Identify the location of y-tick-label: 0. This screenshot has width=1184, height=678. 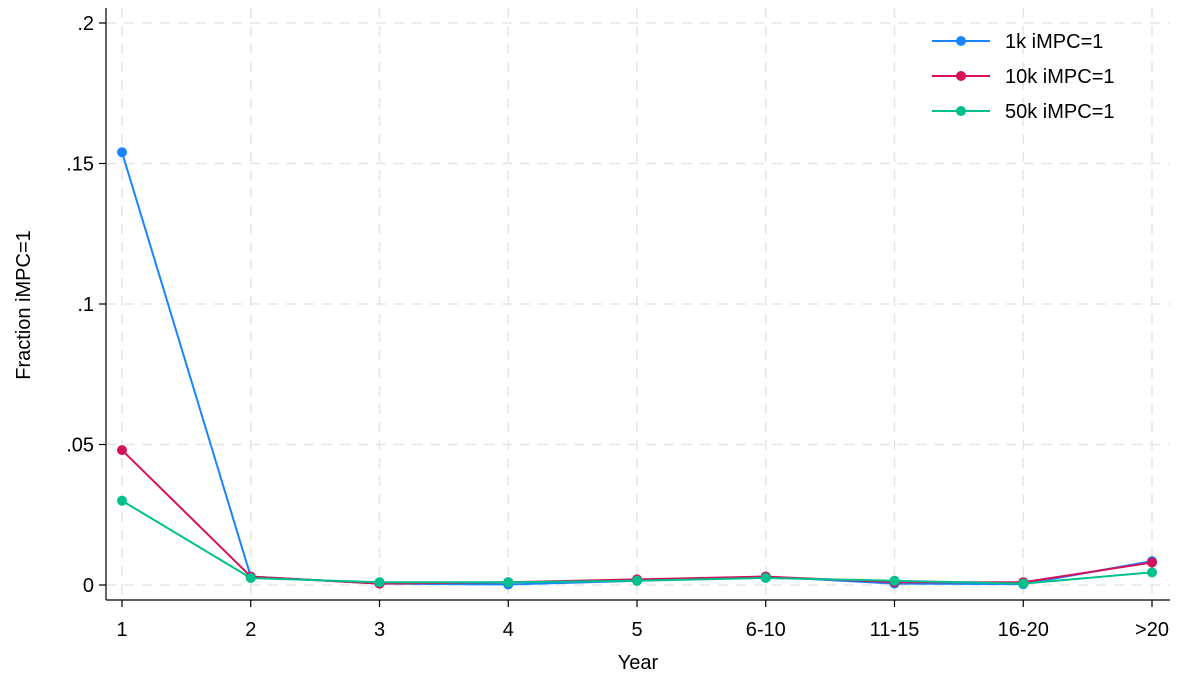
(88, 586).